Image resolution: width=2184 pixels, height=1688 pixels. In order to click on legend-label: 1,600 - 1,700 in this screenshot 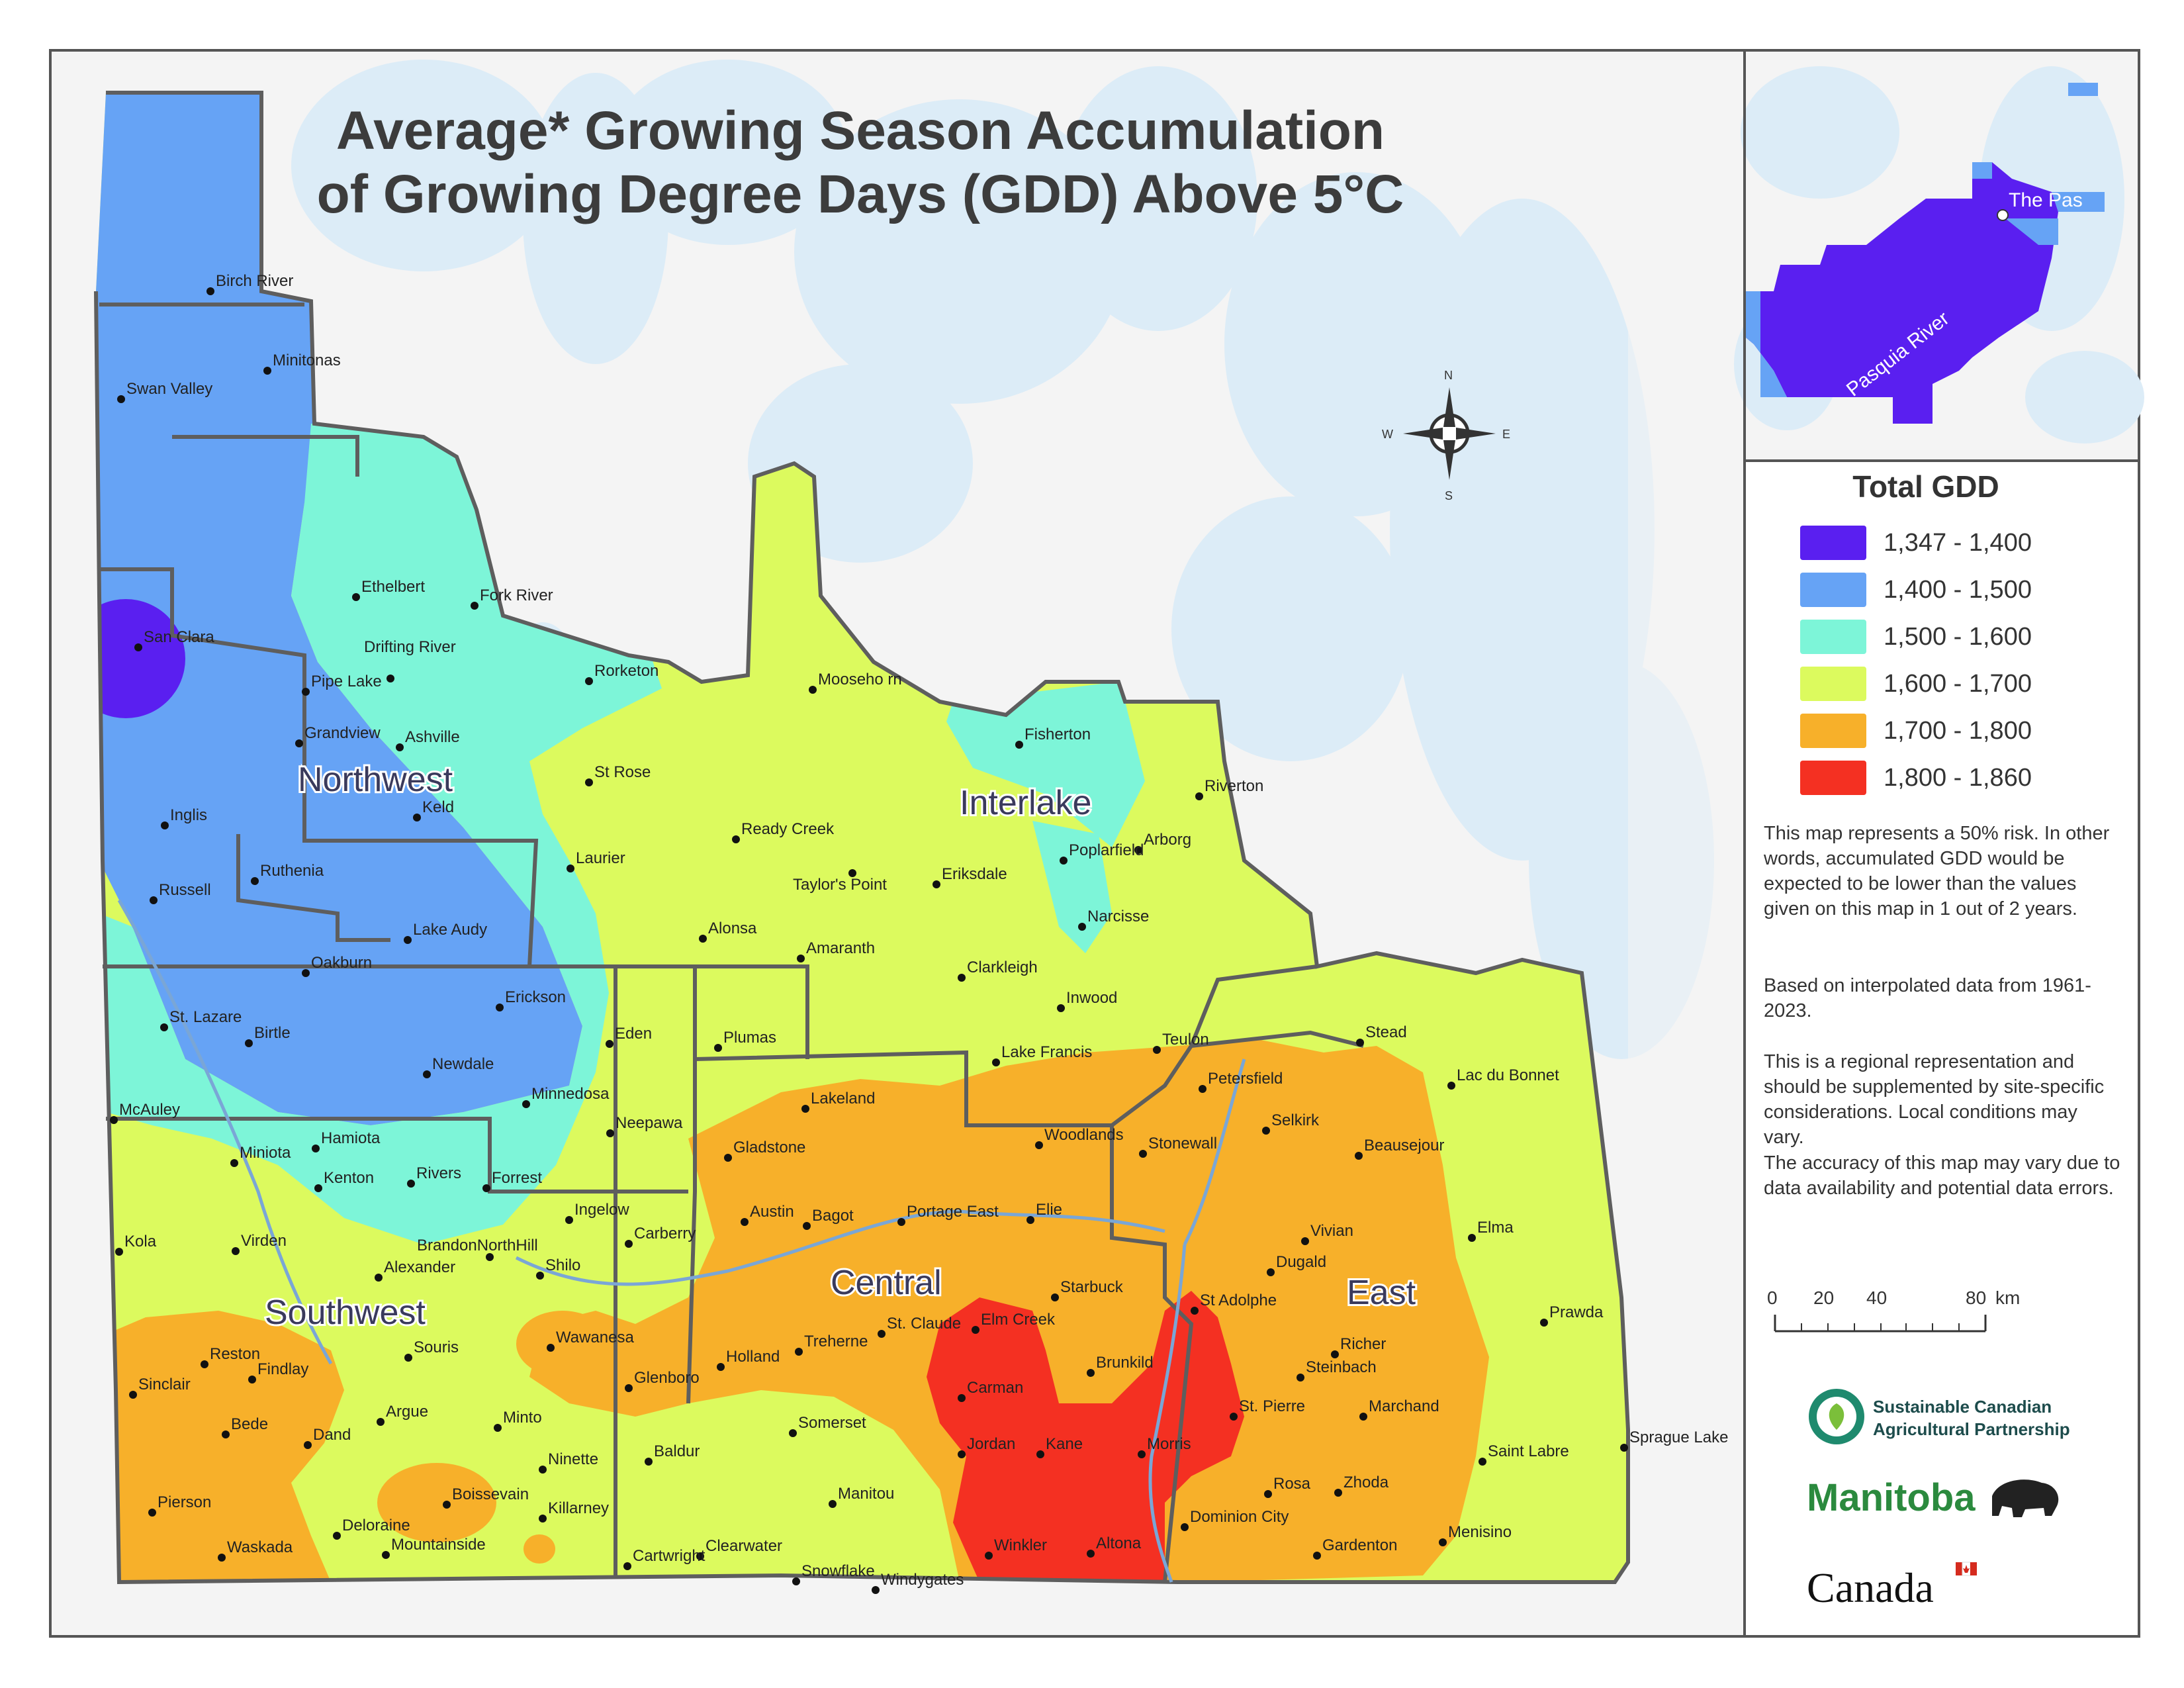, I will do `click(1958, 683)`.